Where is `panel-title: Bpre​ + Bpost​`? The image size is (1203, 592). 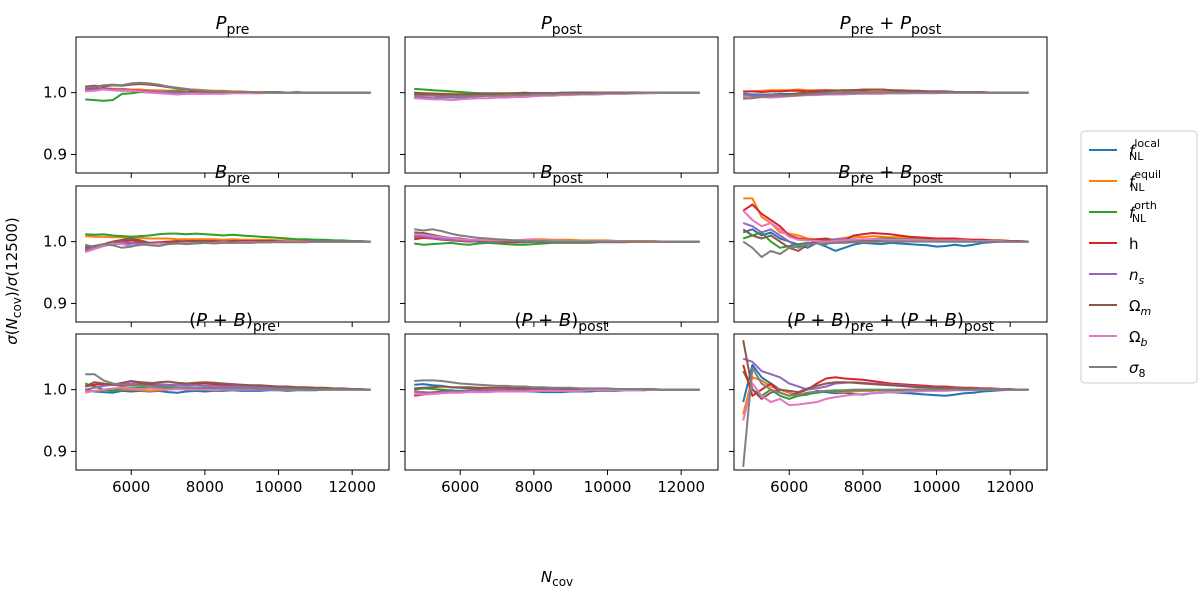
panel-title: Bpre​ + Bpost​ is located at coordinates (890, 174).